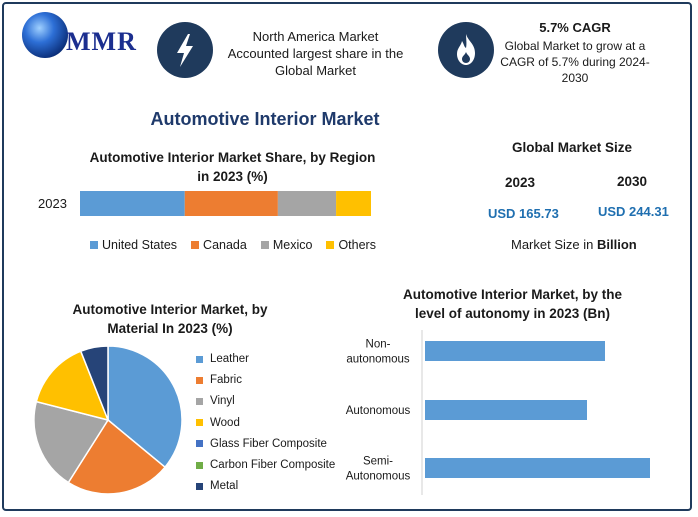 The width and height of the screenshot is (698, 517). I want to click on pie-slice-fabric, so click(117, 456).